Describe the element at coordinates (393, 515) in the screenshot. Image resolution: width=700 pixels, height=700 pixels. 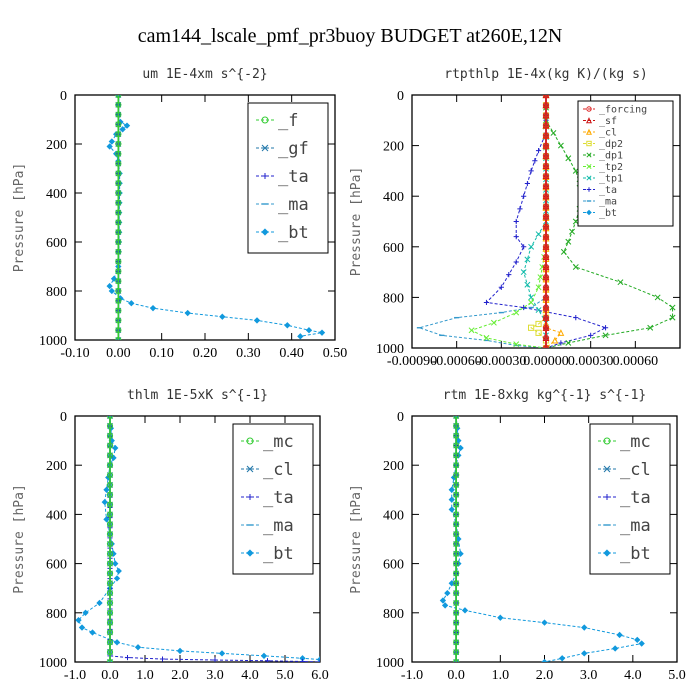
I see `y-tick-label: 400` at that location.